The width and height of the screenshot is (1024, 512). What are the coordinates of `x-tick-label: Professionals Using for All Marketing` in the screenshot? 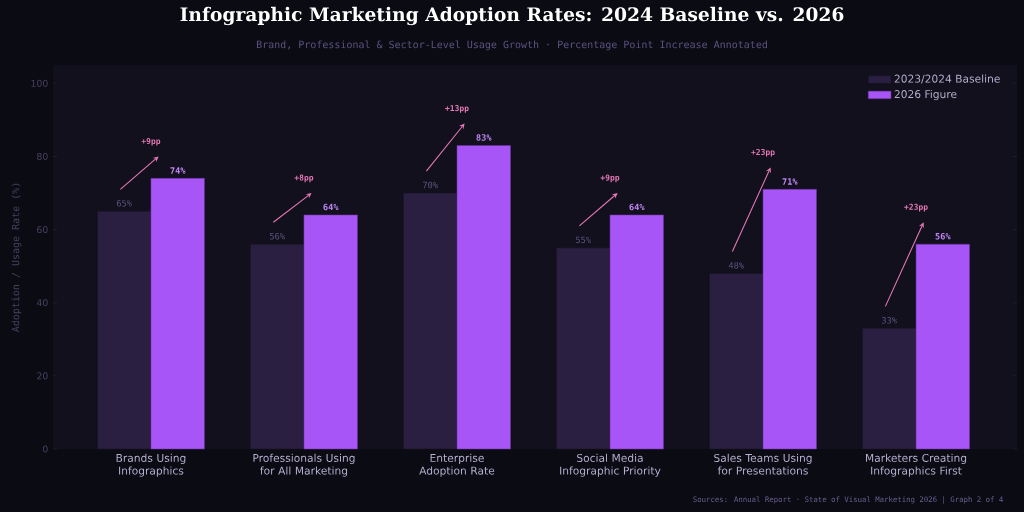 It's located at (304, 465).